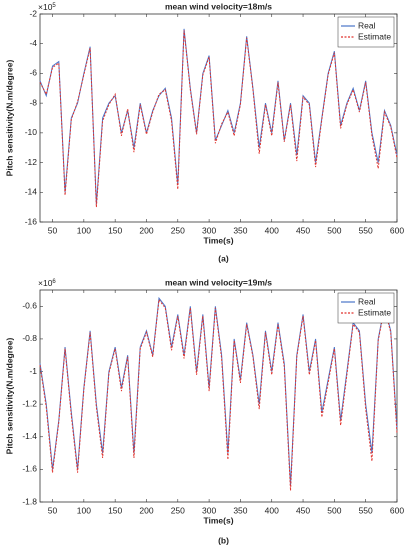 The image size is (404, 550). Describe the element at coordinates (54, 282) in the screenshot. I see `y-scale-exponent: 6` at that location.